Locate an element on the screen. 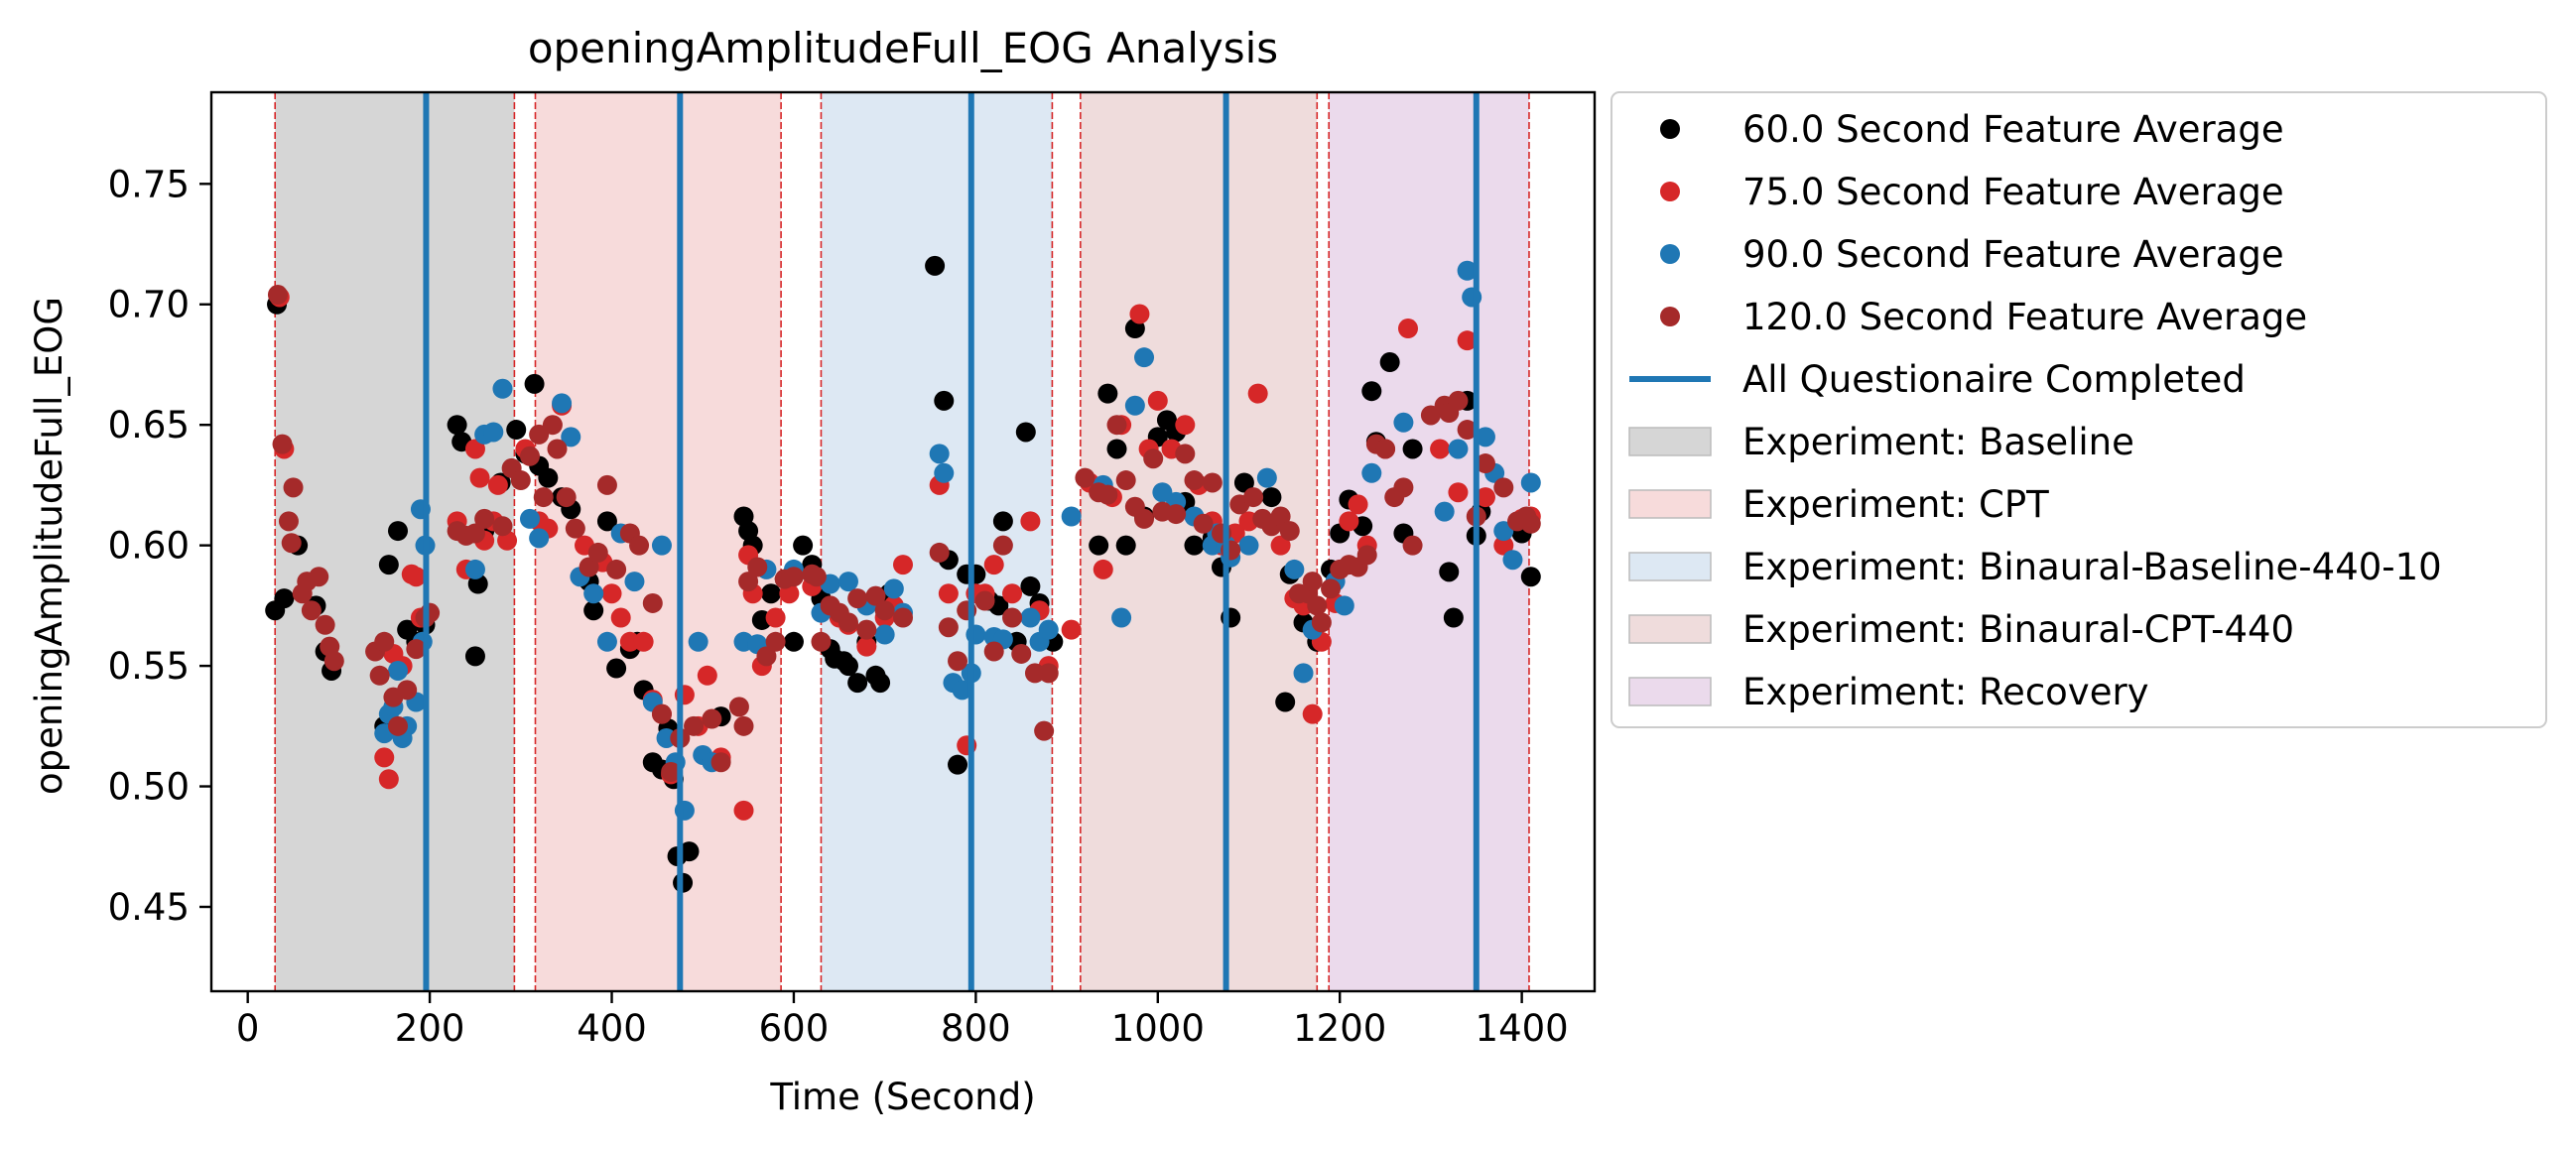  x-tick-label: 1400 is located at coordinates (1523, 1028).